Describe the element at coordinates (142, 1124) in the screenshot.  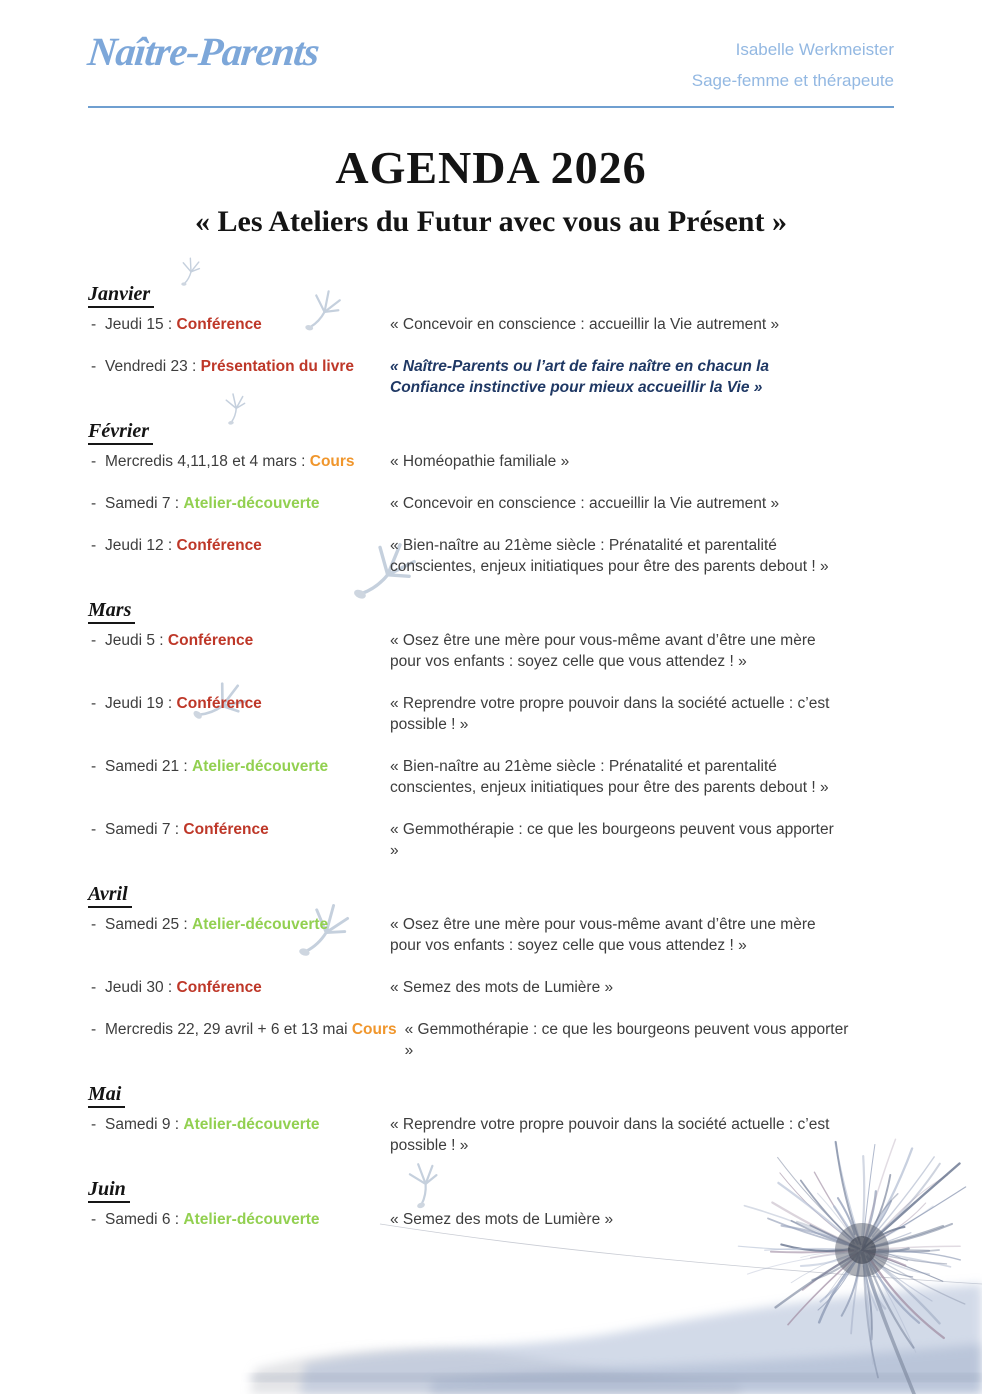
I see `event-date: Samedi 9 :` at that location.